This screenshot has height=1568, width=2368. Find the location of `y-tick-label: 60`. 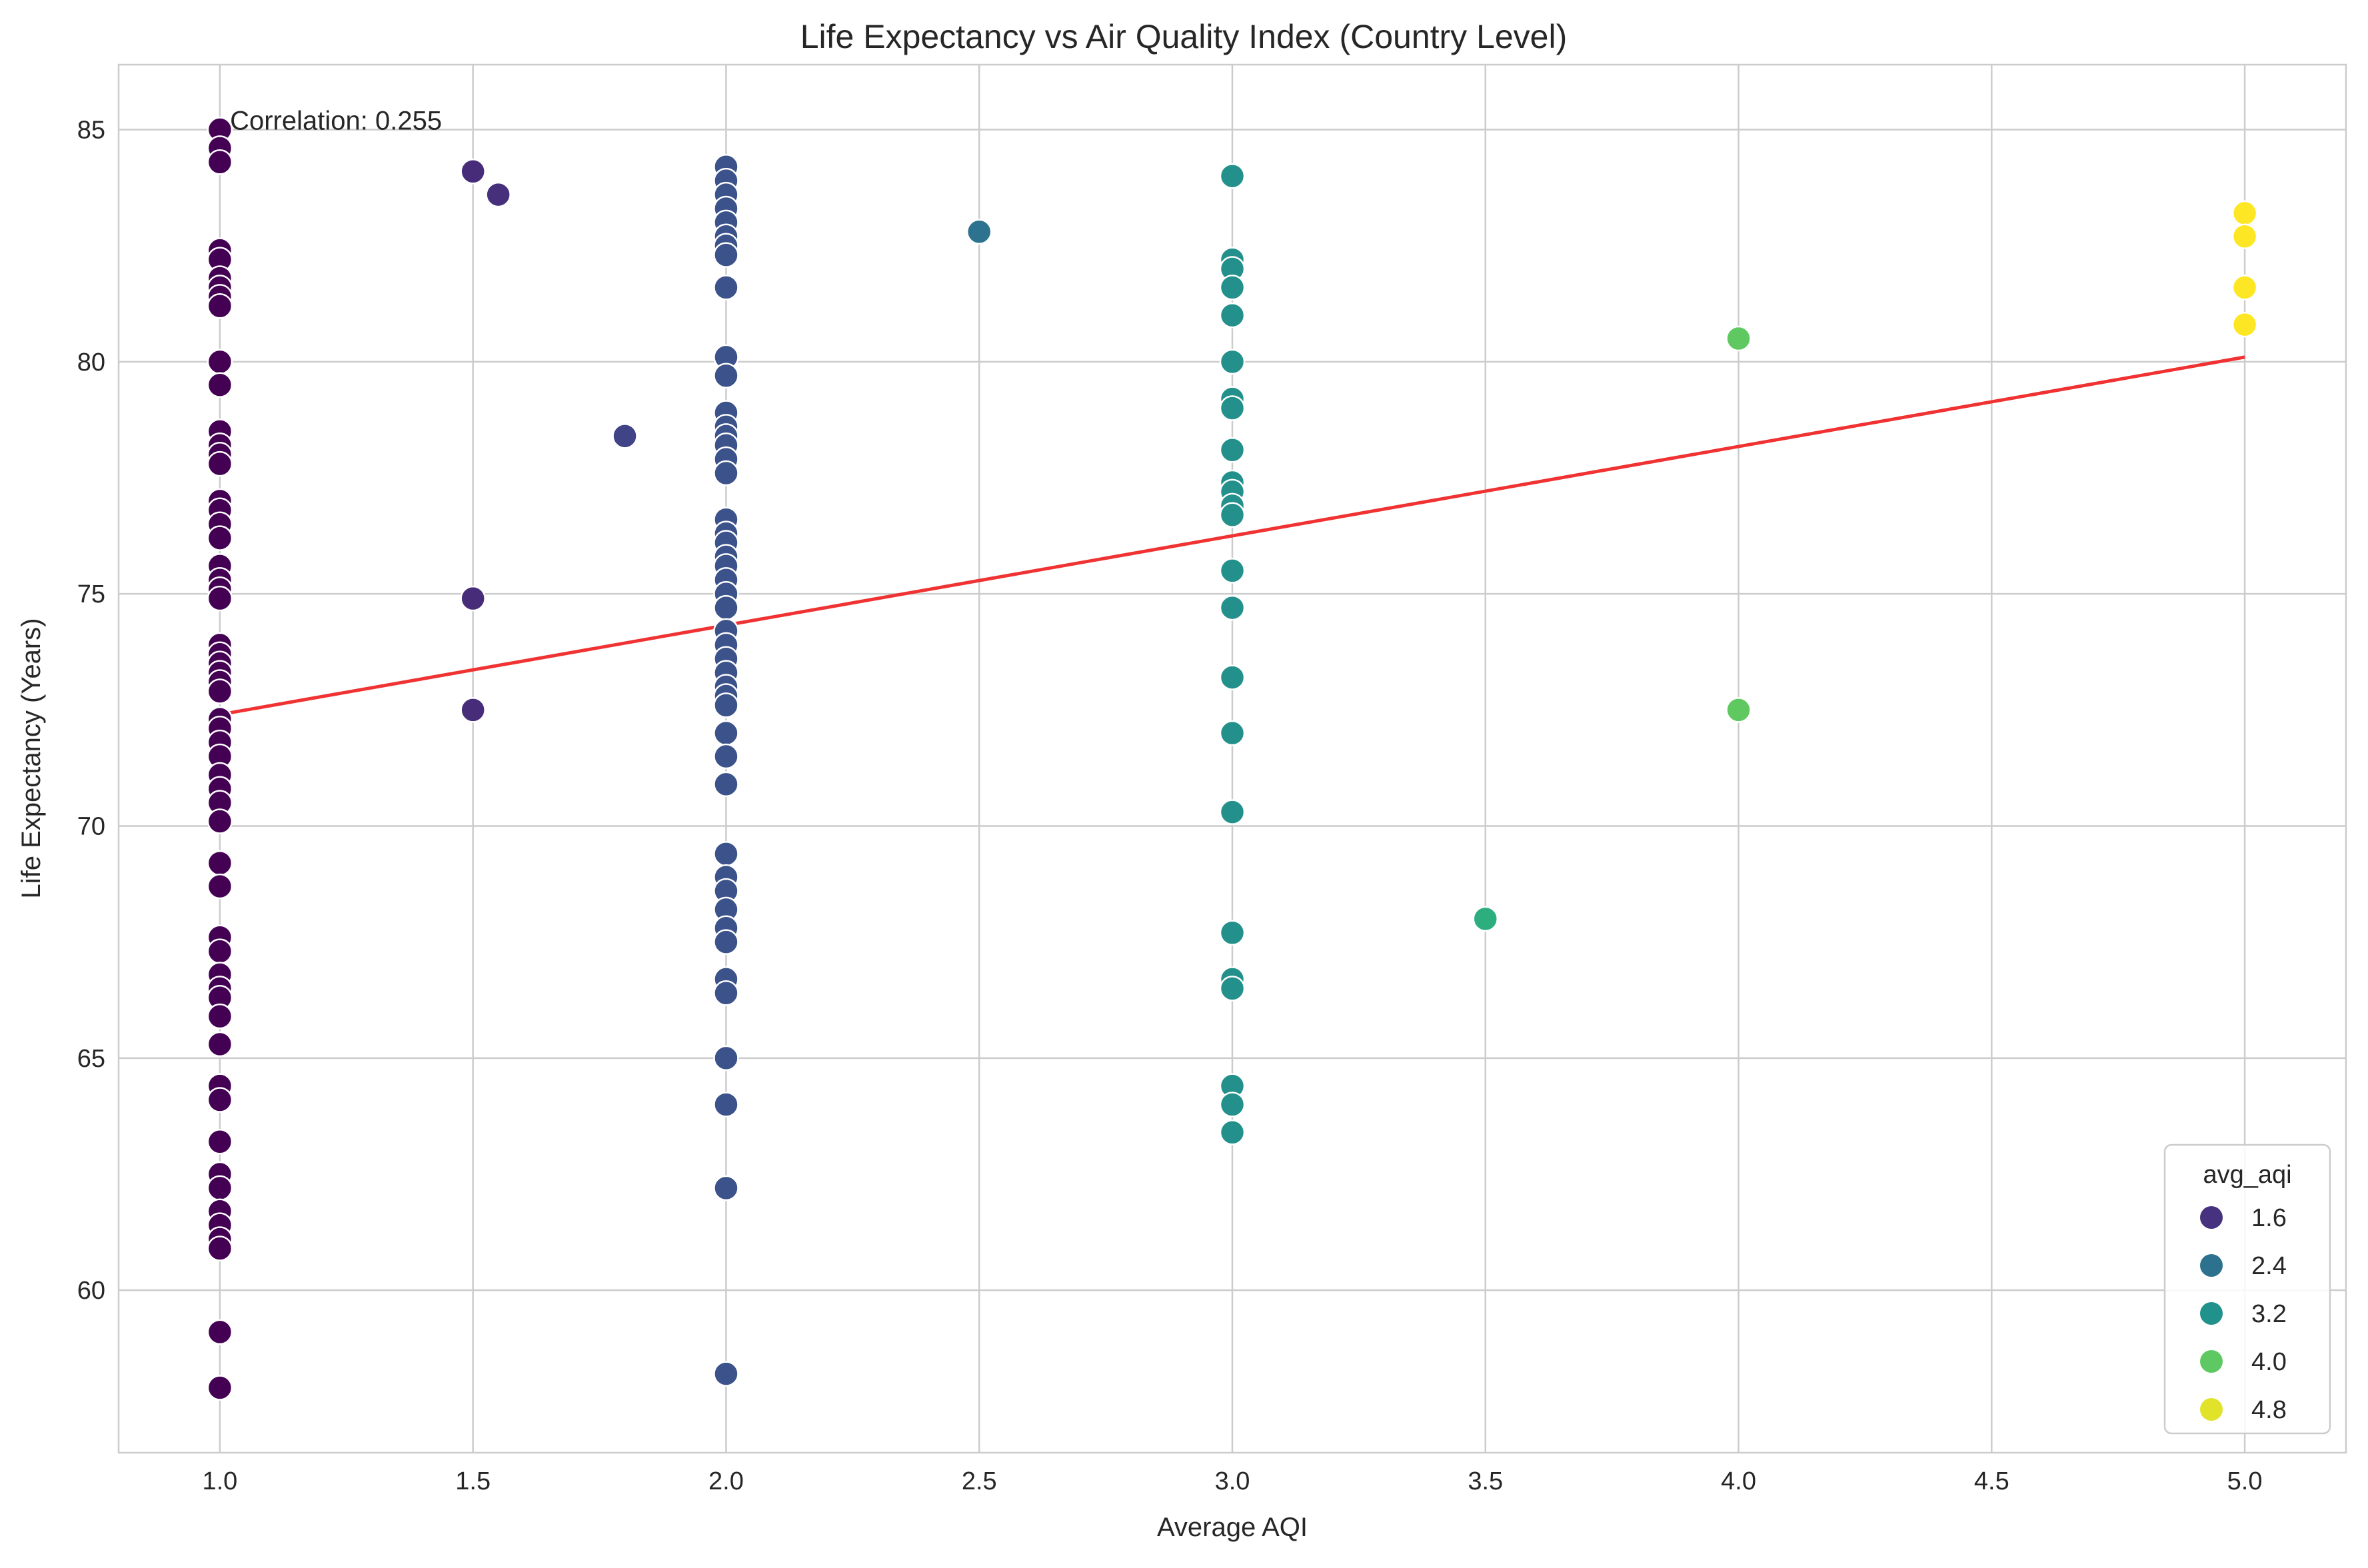

y-tick-label: 60 is located at coordinates (91, 1291).